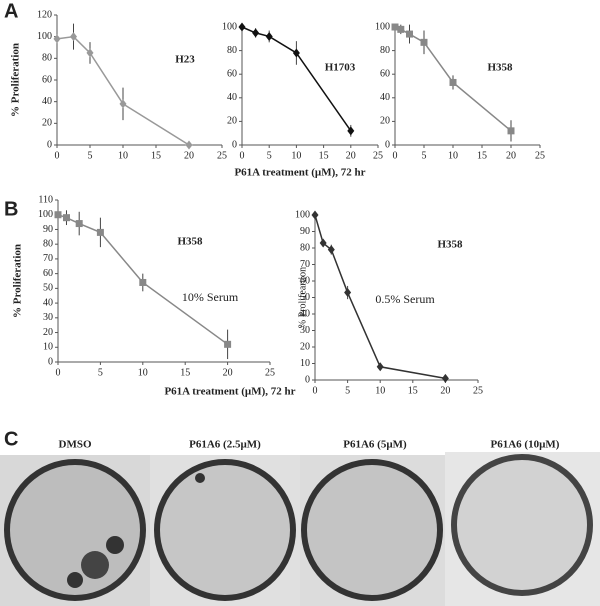  Describe the element at coordinates (405, 299) in the screenshot. I see `annotation: 0.5% Serum` at that location.